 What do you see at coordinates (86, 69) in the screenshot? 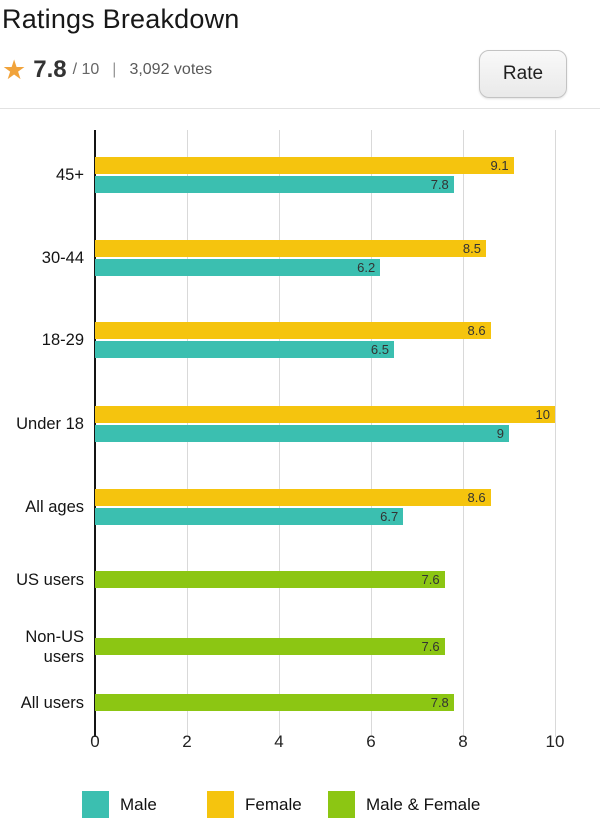
I see `rating-out-of: / 10` at bounding box center [86, 69].